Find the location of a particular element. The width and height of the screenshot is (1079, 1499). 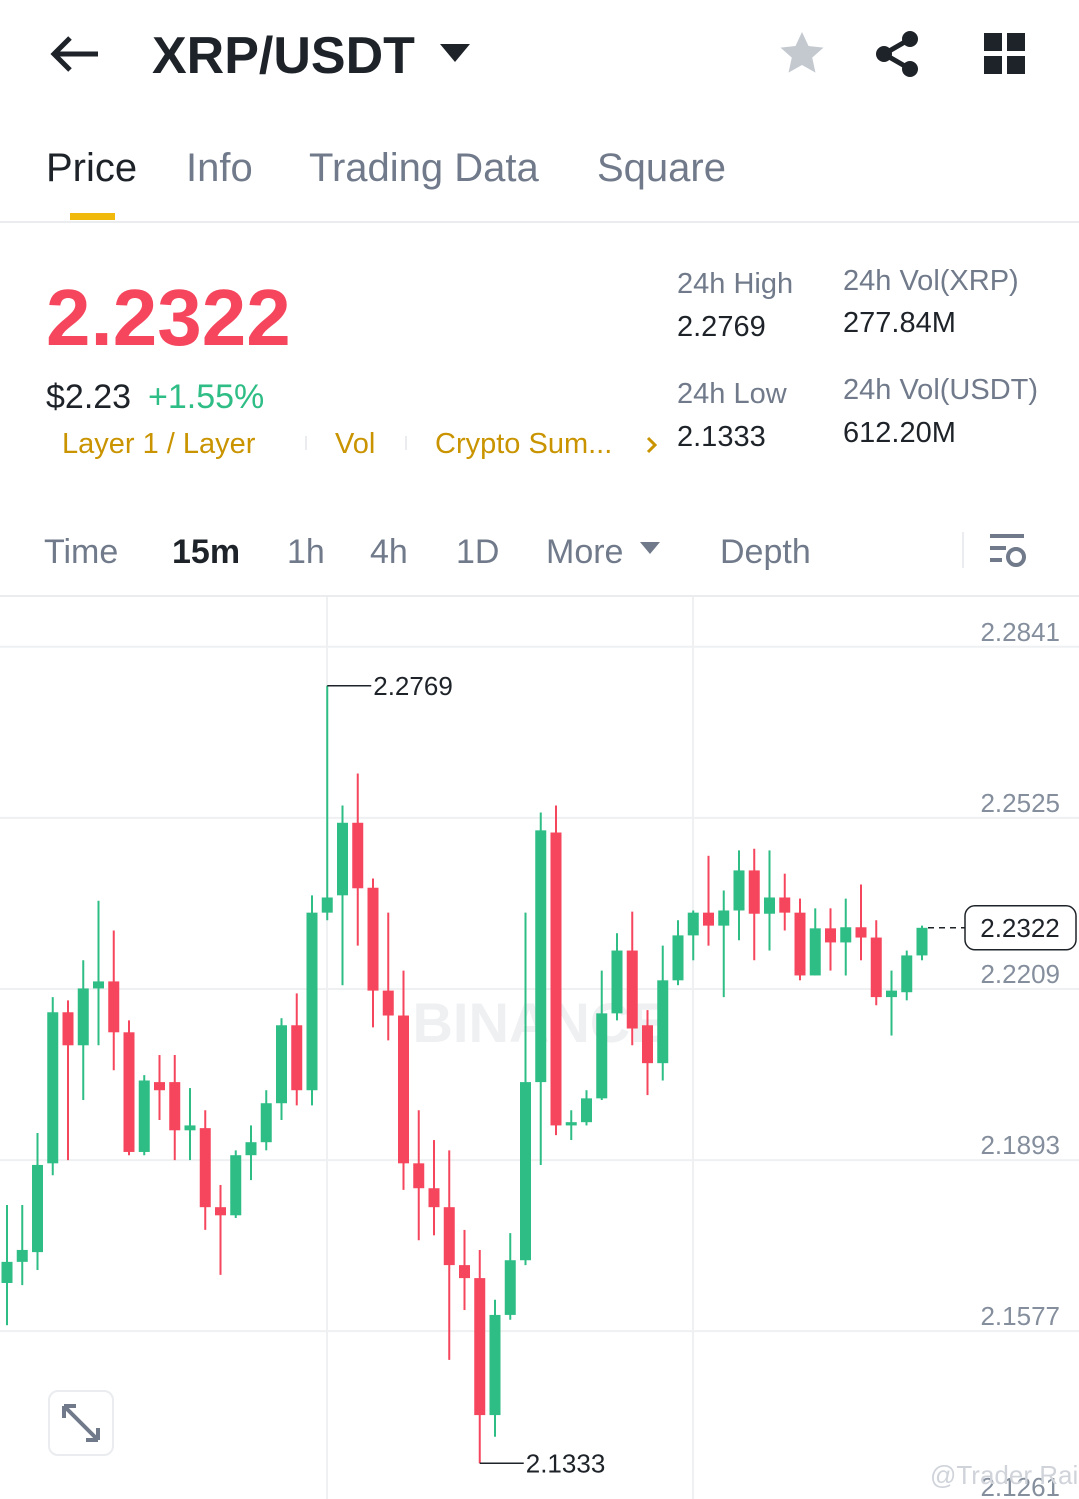

tab-trading-data: Trading Data is located at coordinates (424, 168).